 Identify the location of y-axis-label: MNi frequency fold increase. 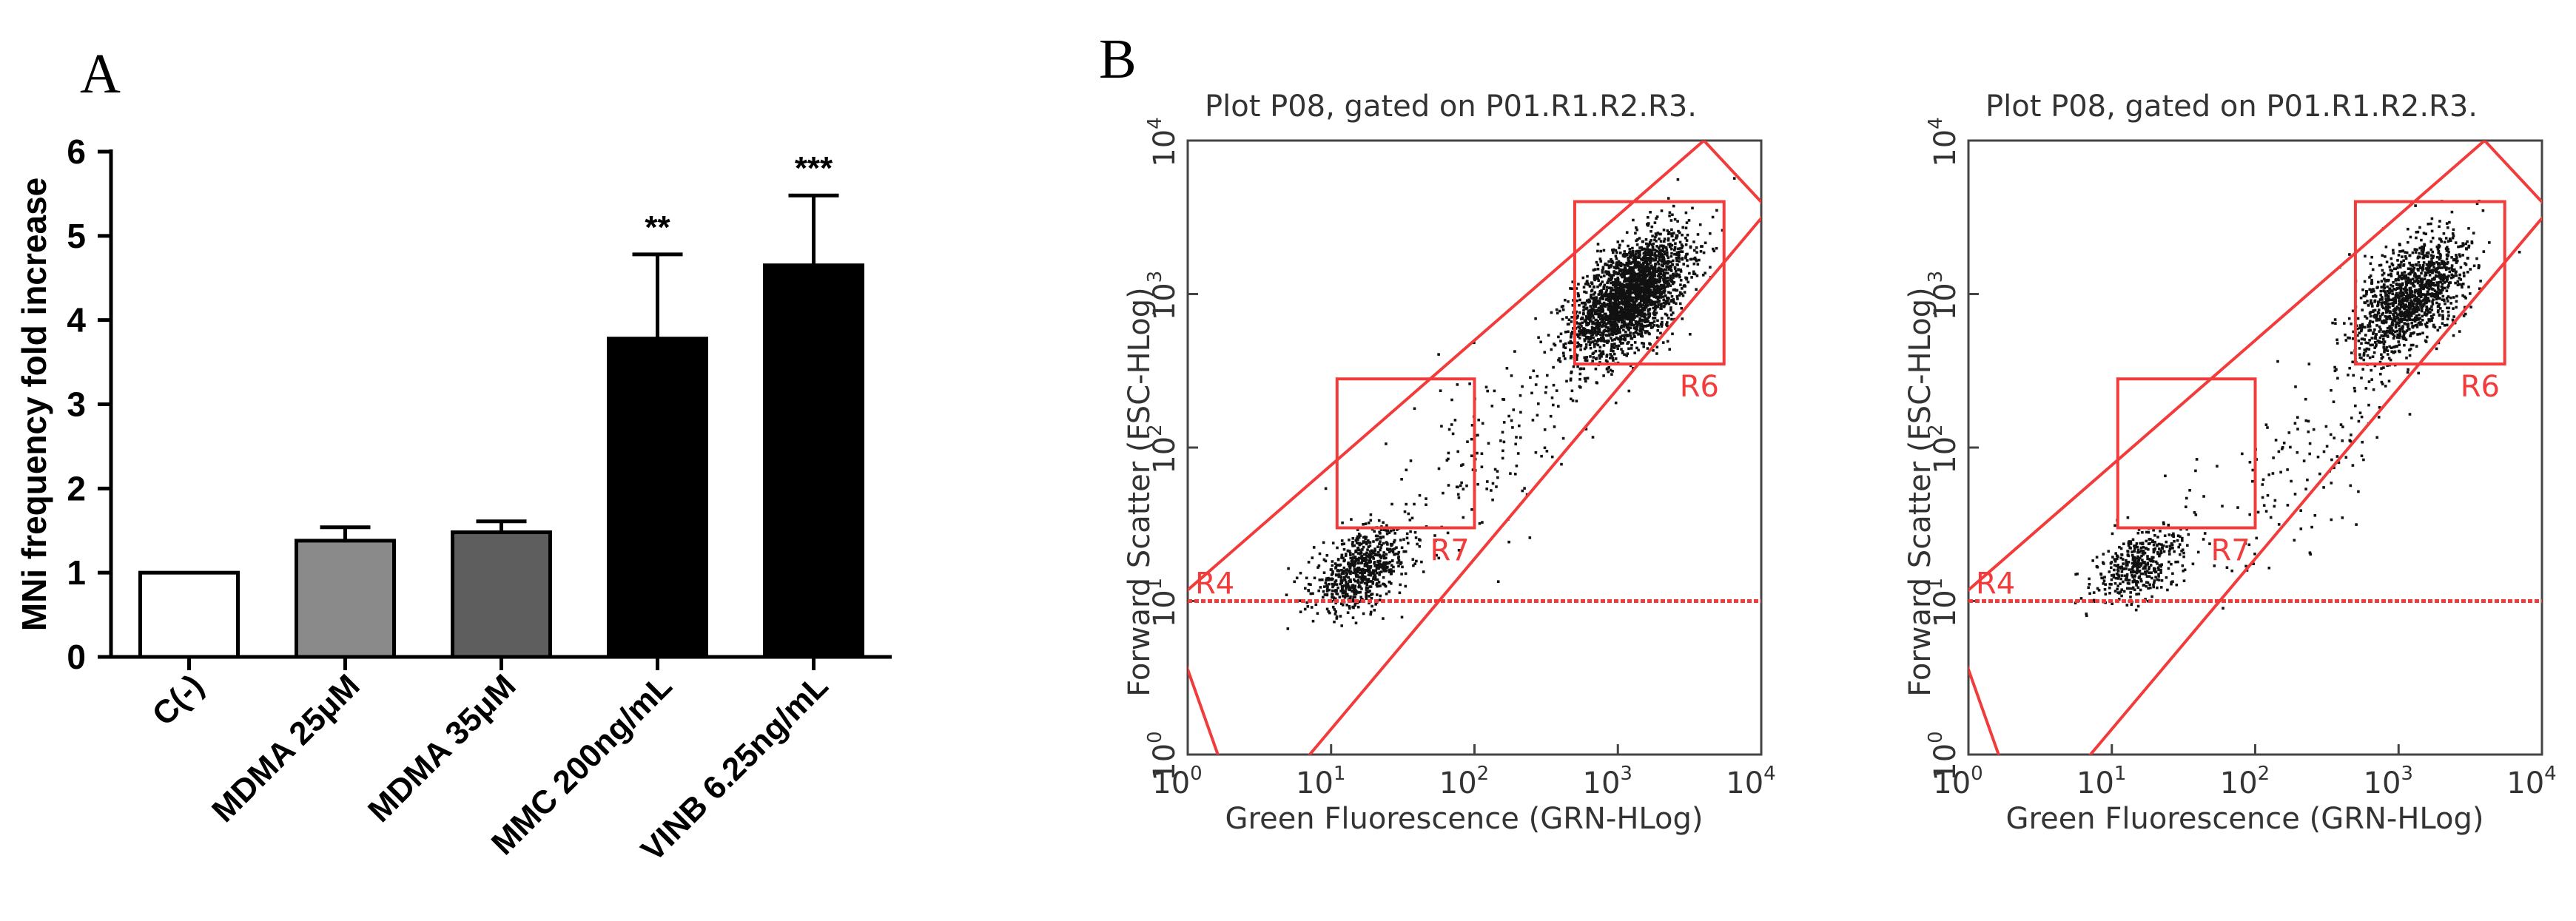
(34, 405).